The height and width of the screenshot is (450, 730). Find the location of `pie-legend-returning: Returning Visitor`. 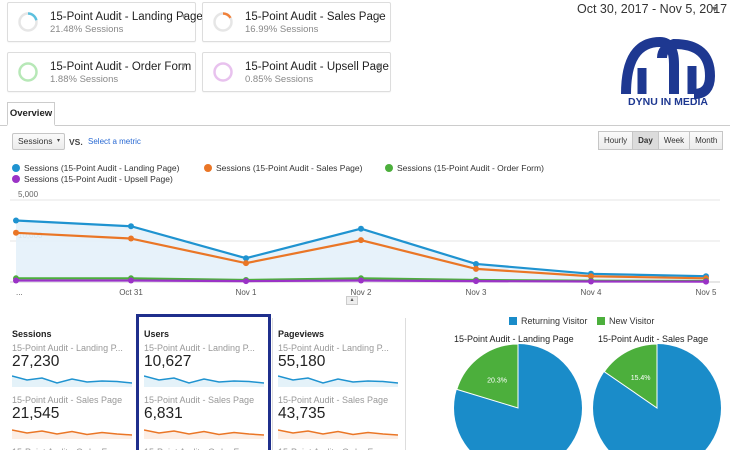

pie-legend-returning: Returning Visitor is located at coordinates (548, 321).